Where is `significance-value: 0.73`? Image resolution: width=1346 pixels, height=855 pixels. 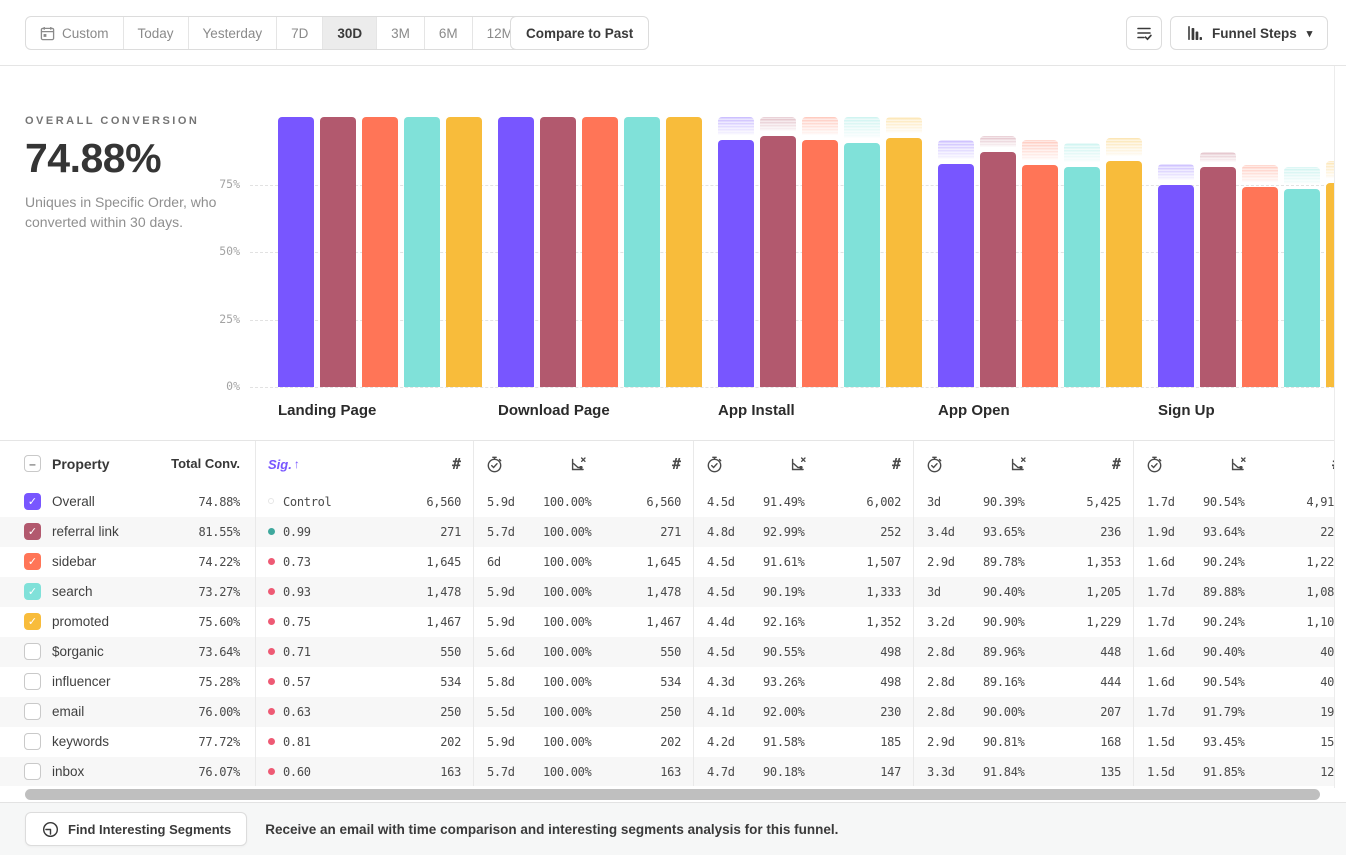
significance-value: 0.73 is located at coordinates (297, 562).